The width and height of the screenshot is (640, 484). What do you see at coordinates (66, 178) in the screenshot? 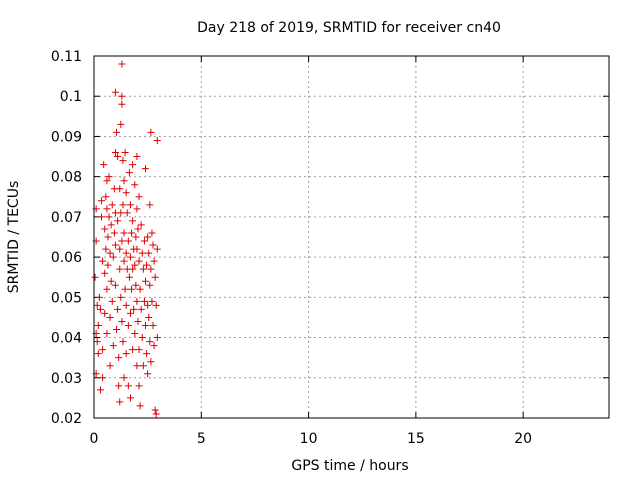
I see `y-tick-label: 0.08` at bounding box center [66, 178].